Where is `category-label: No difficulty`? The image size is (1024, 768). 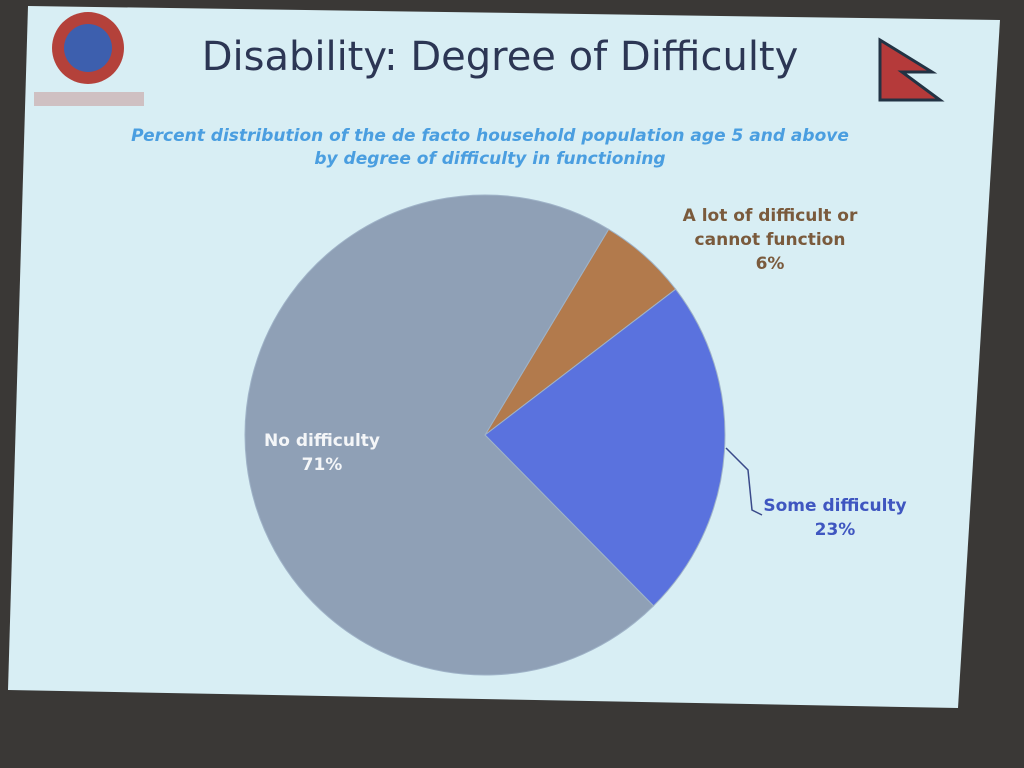
category-label: No difficulty is located at coordinates (322, 441).